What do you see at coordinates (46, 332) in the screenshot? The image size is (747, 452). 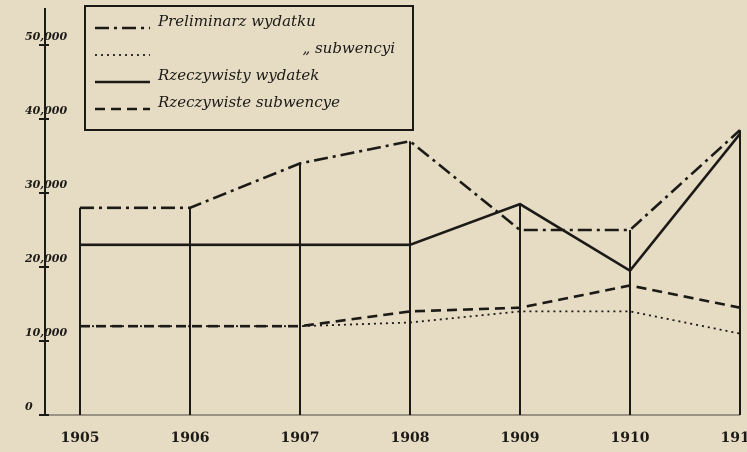 I see `y-tick-label: 10,000` at bounding box center [46, 332].